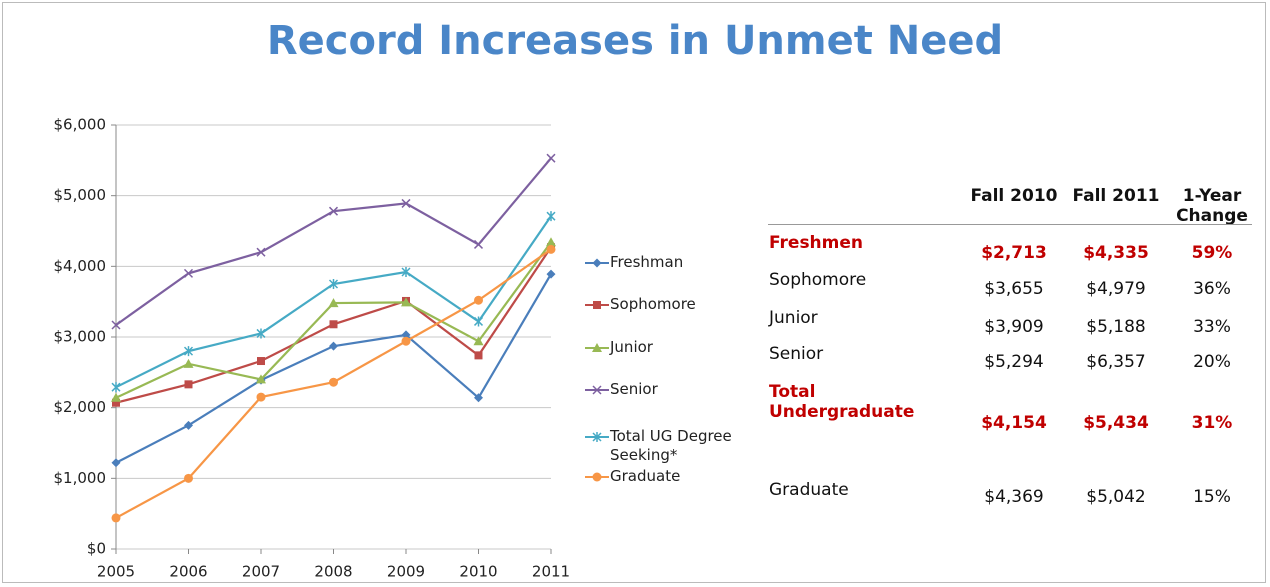 This screenshot has width=1270, height=587. I want to click on column-header: 1-Year Change, so click(1212, 206).